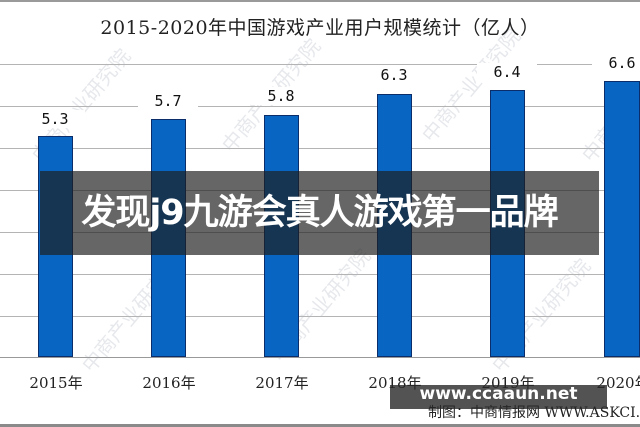 The height and width of the screenshot is (427, 640). I want to click on value-label-2015: 5.3, so click(55, 119).